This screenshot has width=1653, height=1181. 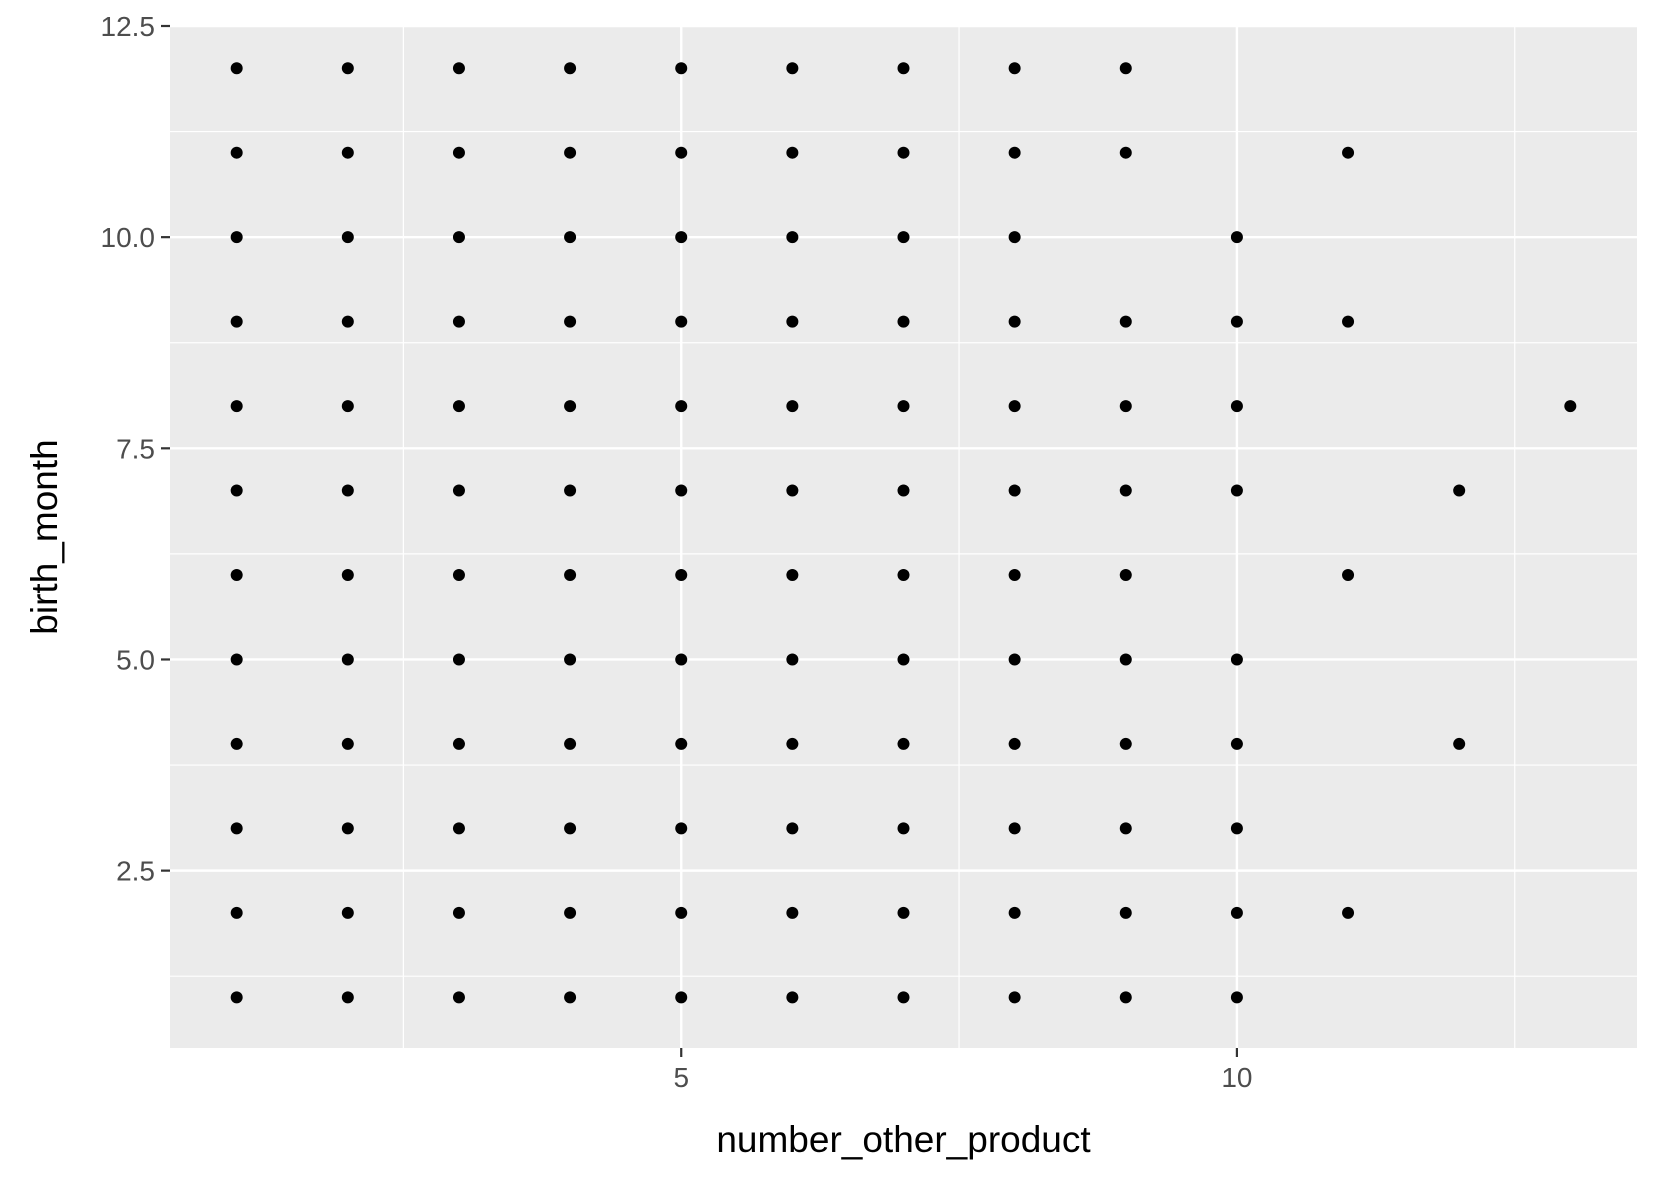 I want to click on x-axis-title: number_other_product, so click(x=903, y=1139).